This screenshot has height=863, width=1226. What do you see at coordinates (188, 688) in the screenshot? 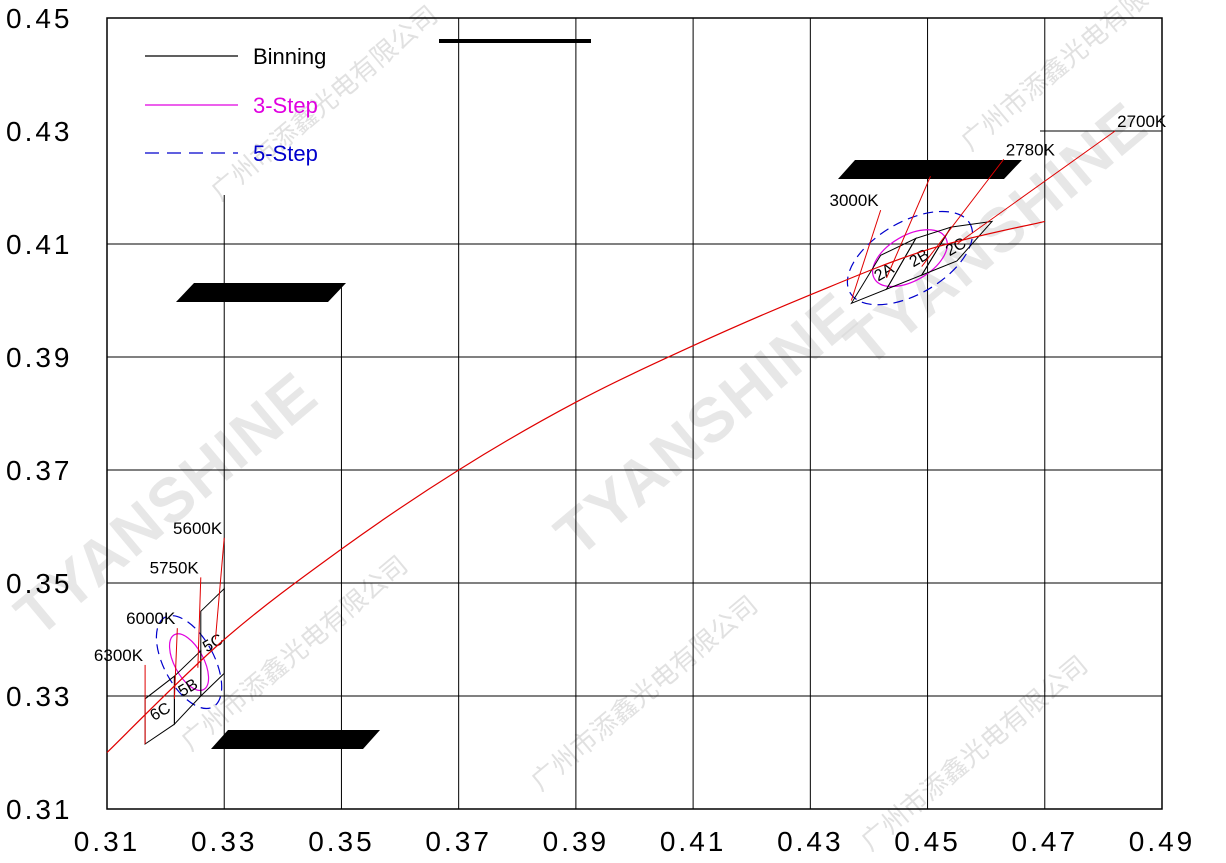
I see `bin-label: 5B` at bounding box center [188, 688].